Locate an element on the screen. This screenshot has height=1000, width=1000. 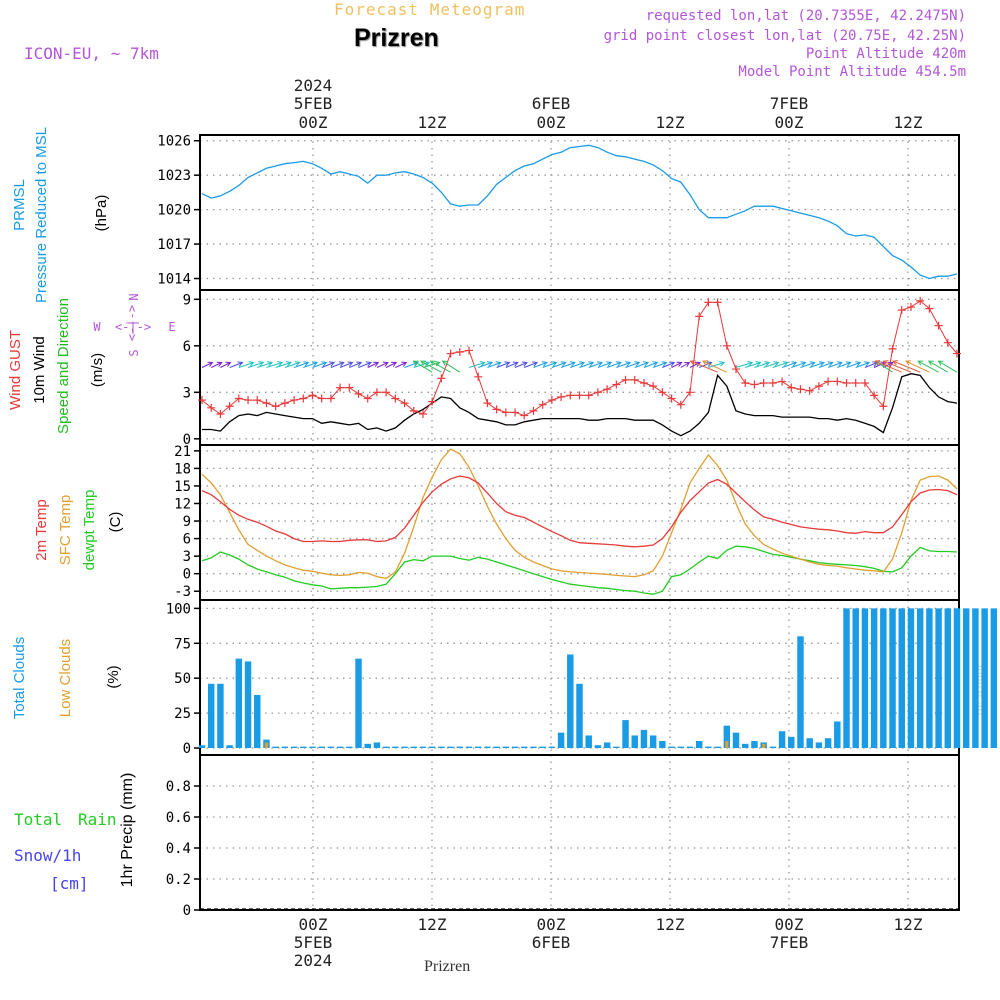
y-tick-label: 1017 is located at coordinates (174, 245).